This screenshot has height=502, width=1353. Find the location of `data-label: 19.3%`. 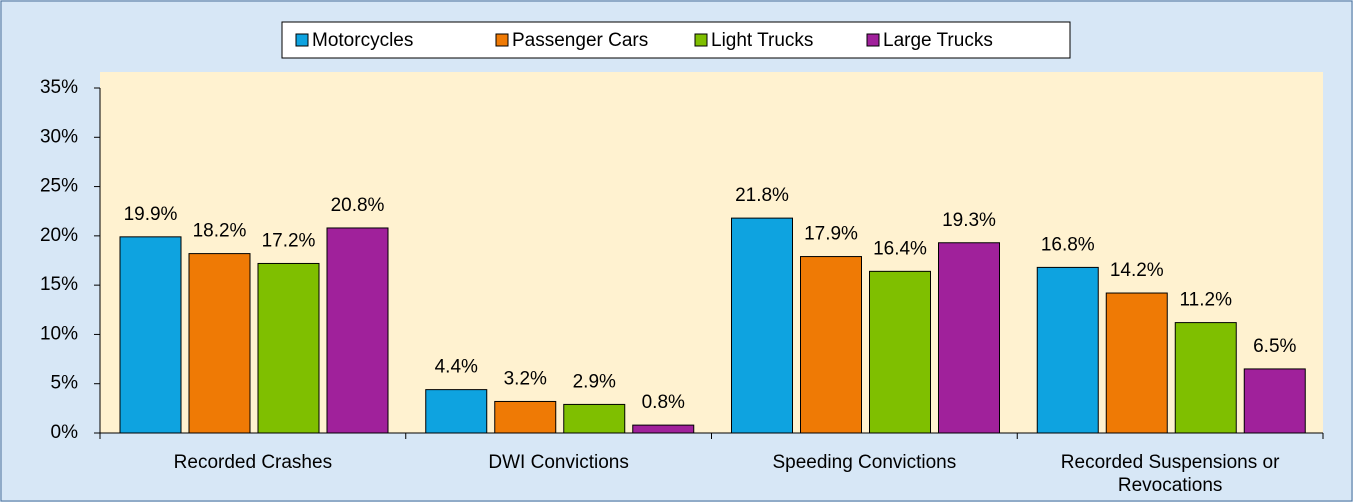

data-label: 19.3% is located at coordinates (969, 220).